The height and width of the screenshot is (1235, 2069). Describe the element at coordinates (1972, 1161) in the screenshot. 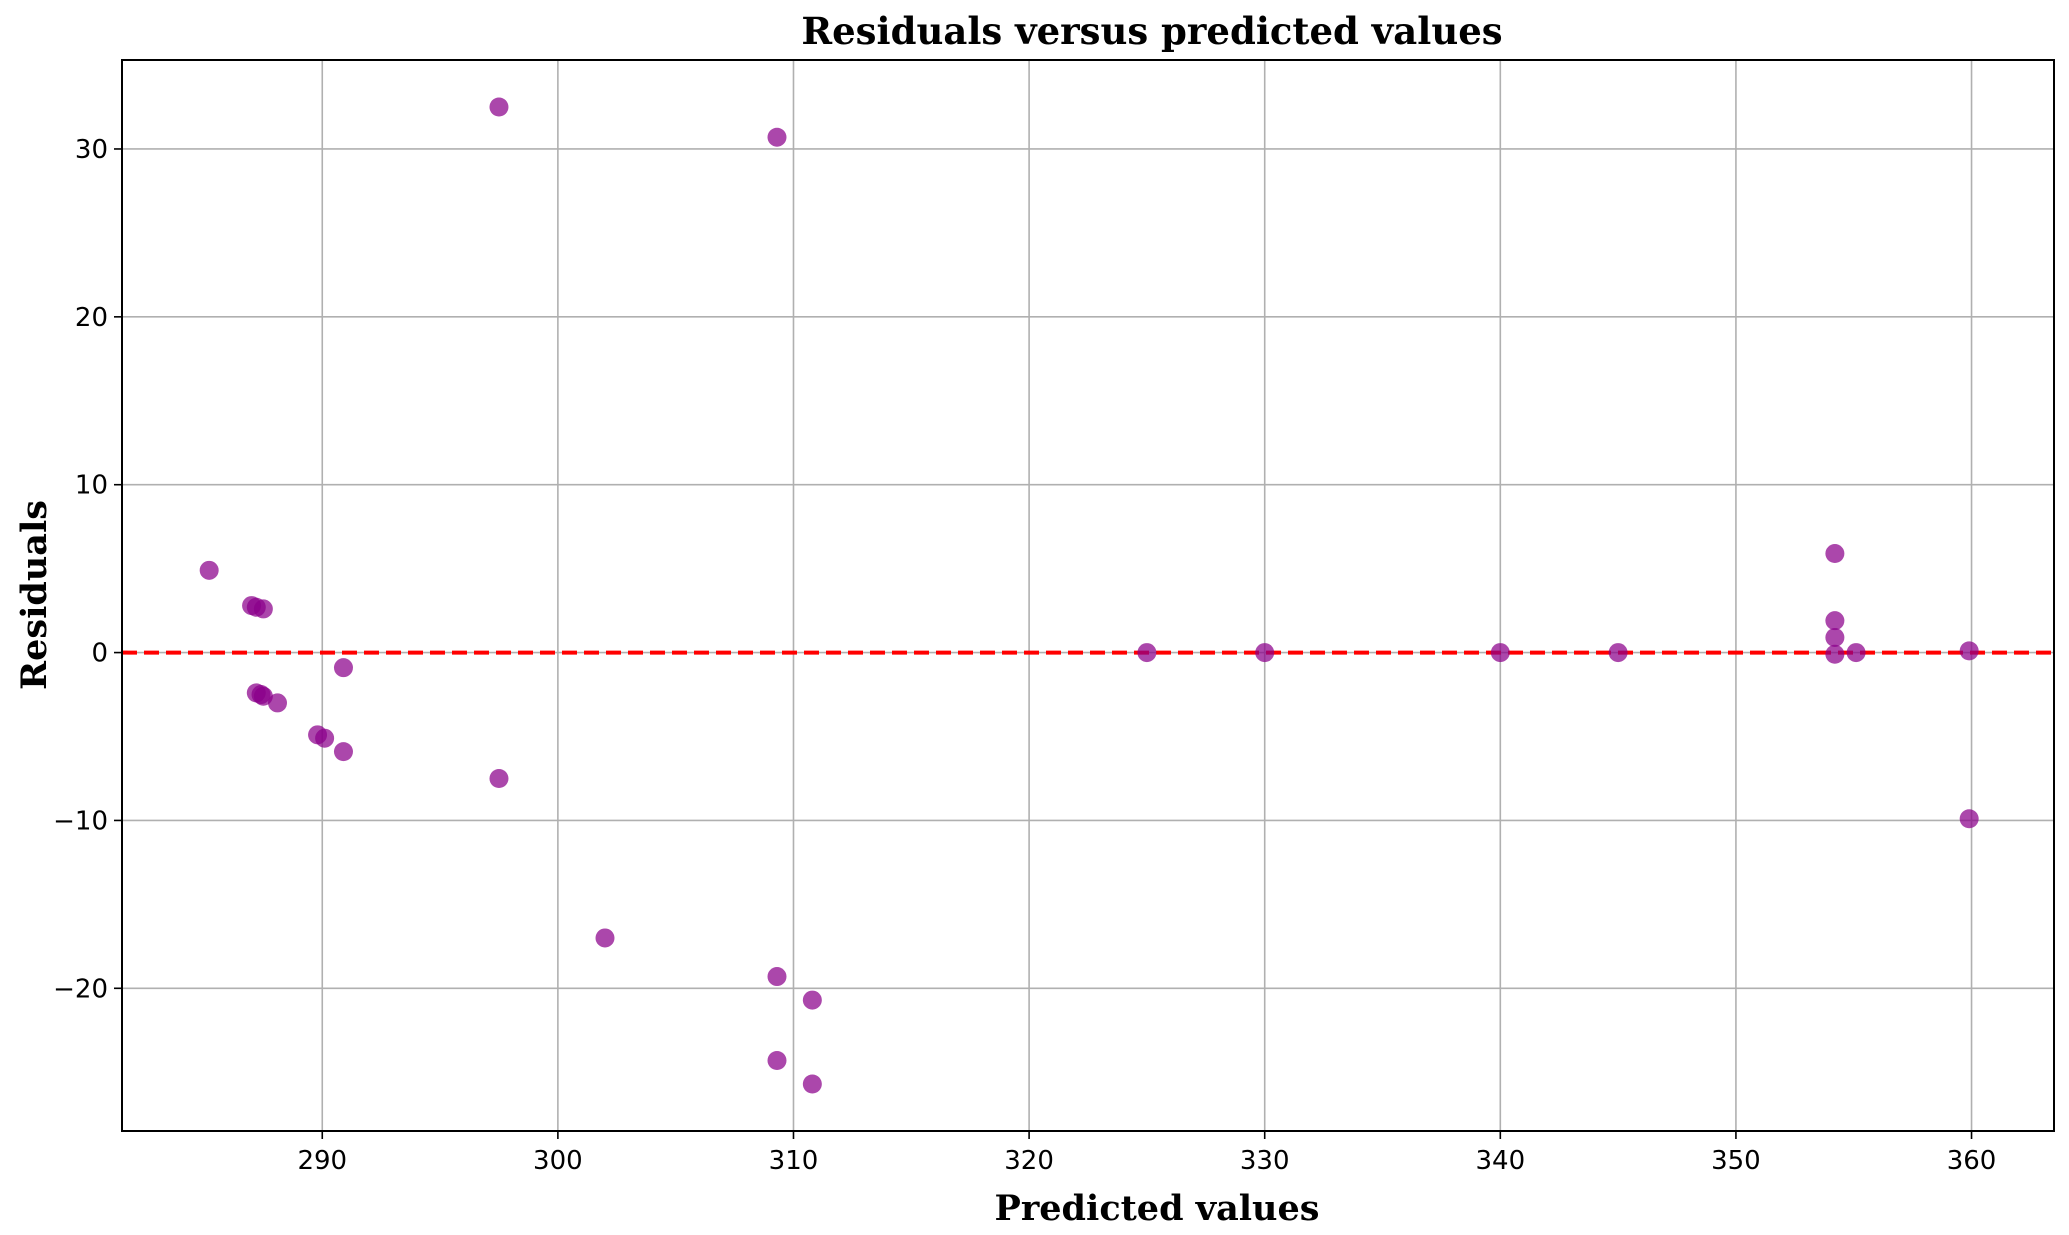

I see `x-tick-label: 360` at that location.